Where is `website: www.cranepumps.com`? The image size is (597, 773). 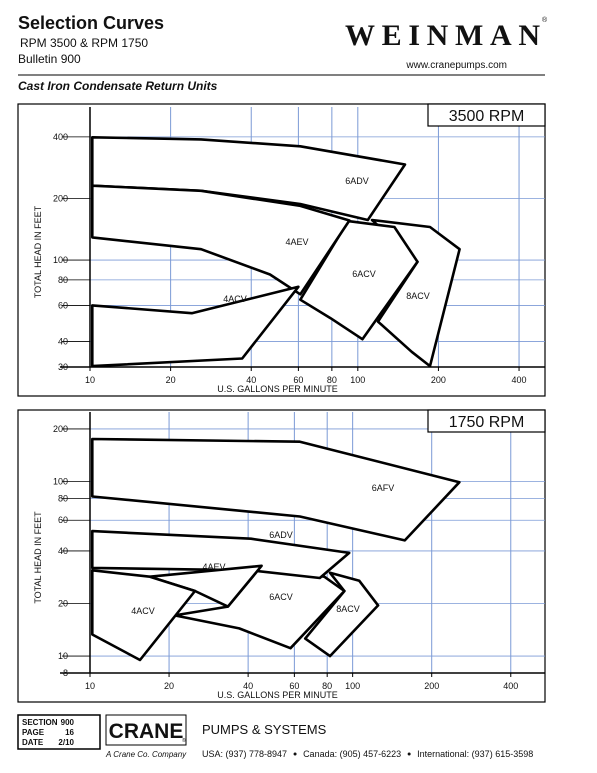
website: www.cranepumps.com is located at coordinates (456, 65).